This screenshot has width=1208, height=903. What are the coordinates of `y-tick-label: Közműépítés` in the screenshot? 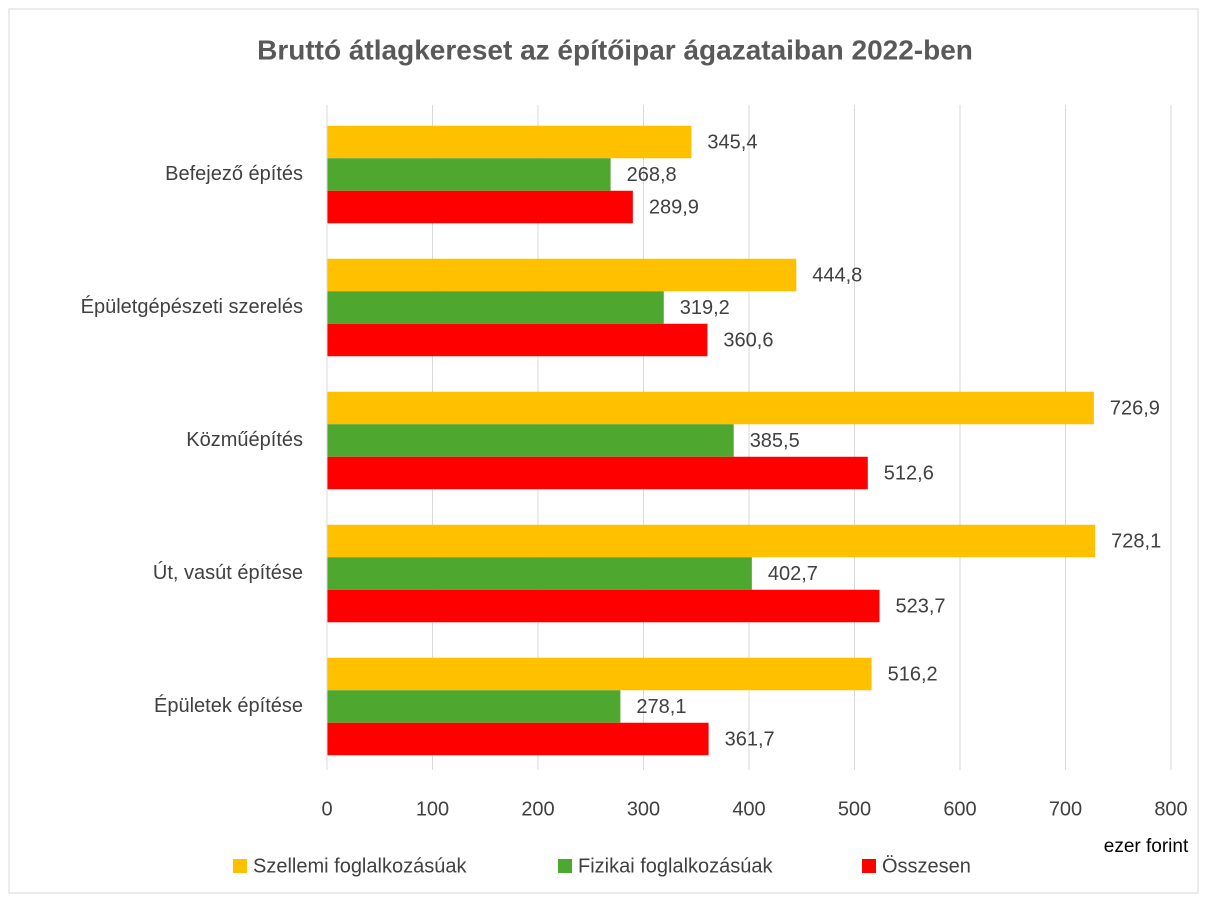 It's located at (244, 440).